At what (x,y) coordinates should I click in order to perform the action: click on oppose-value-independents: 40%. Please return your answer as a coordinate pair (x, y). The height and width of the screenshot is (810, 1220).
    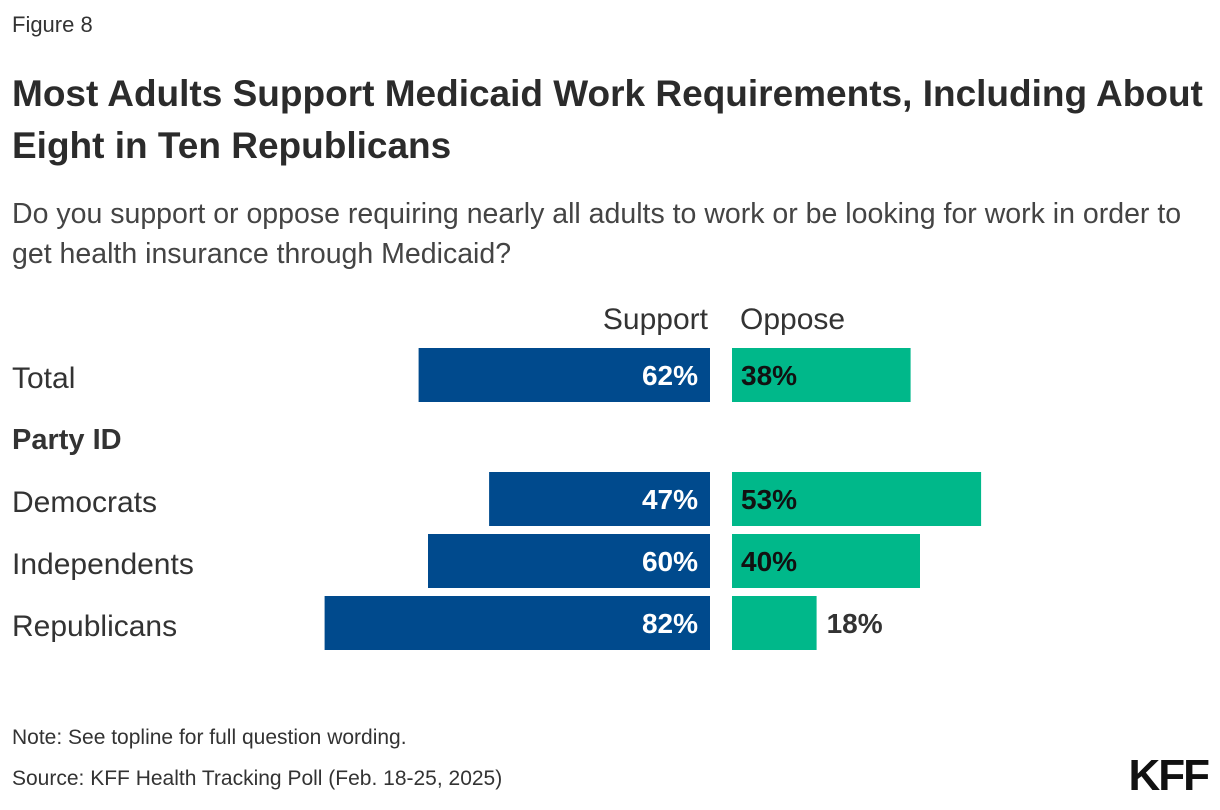
    Looking at the image, I should click on (769, 561).